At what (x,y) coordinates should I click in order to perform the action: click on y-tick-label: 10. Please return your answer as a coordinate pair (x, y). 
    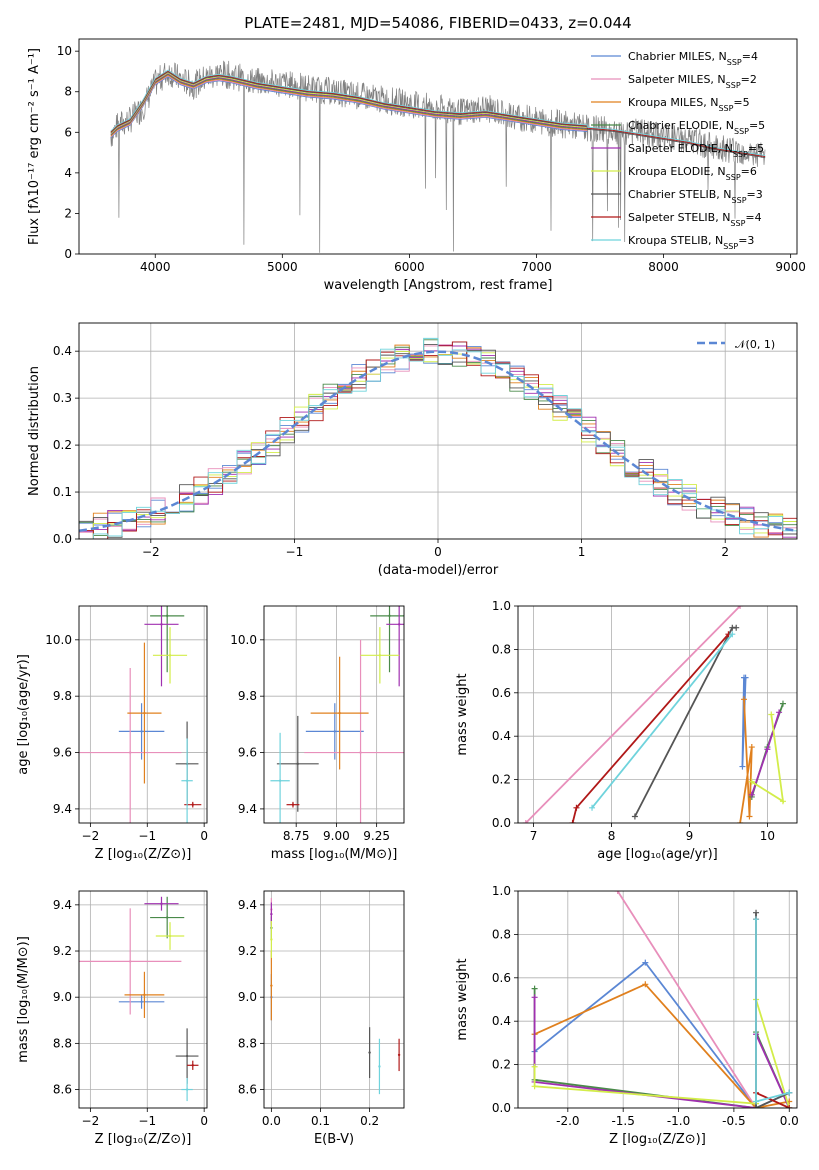
    Looking at the image, I should click on (64, 51).